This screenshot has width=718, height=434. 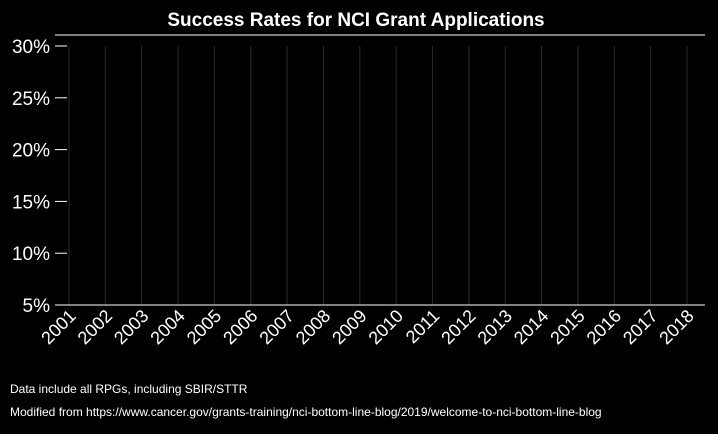 I want to click on x-tick-label: 2007, so click(x=276, y=327).